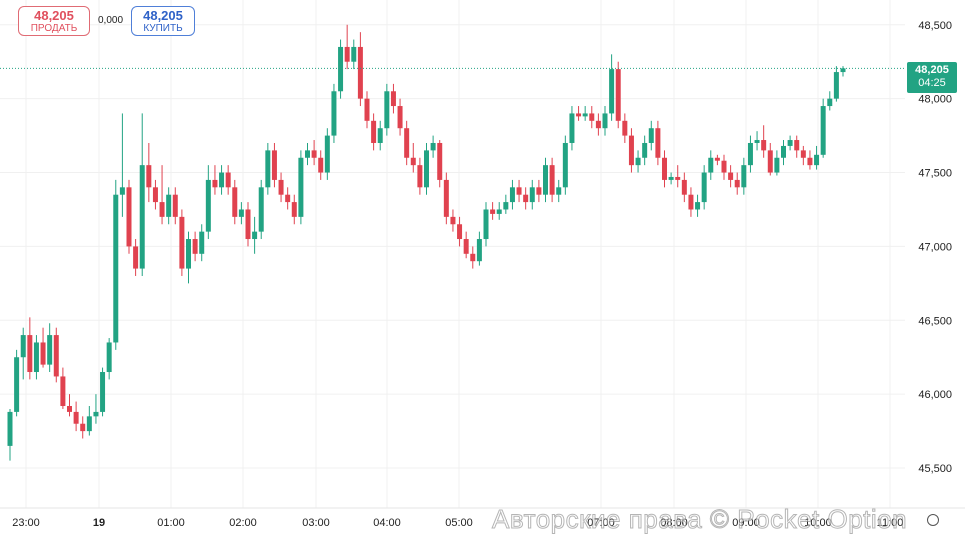 This screenshot has width=965, height=540. Describe the element at coordinates (933, 520) in the screenshot. I see `settings-icon` at that location.